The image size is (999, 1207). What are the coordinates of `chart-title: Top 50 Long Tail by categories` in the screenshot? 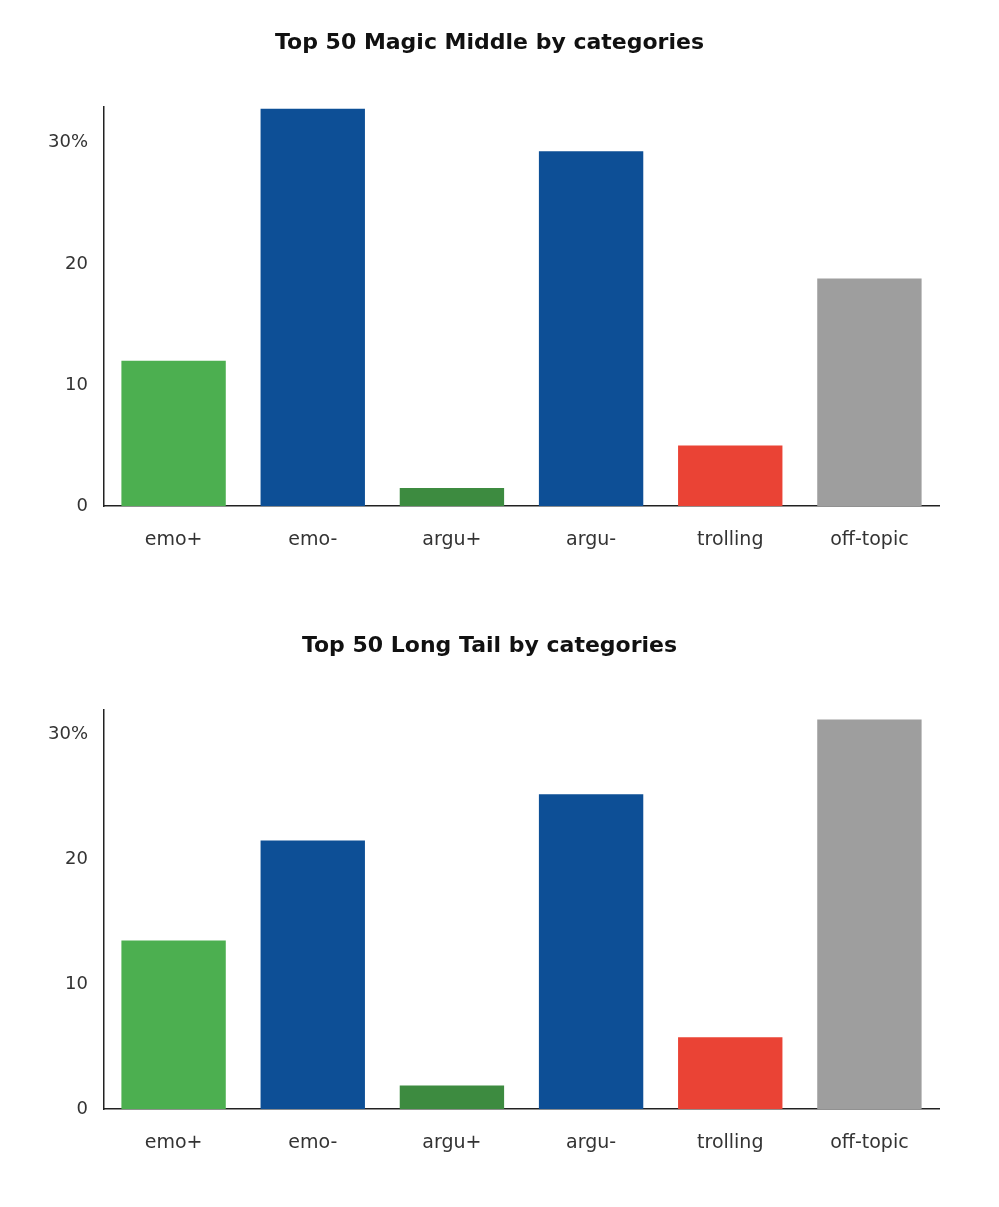 It's located at (489, 644).